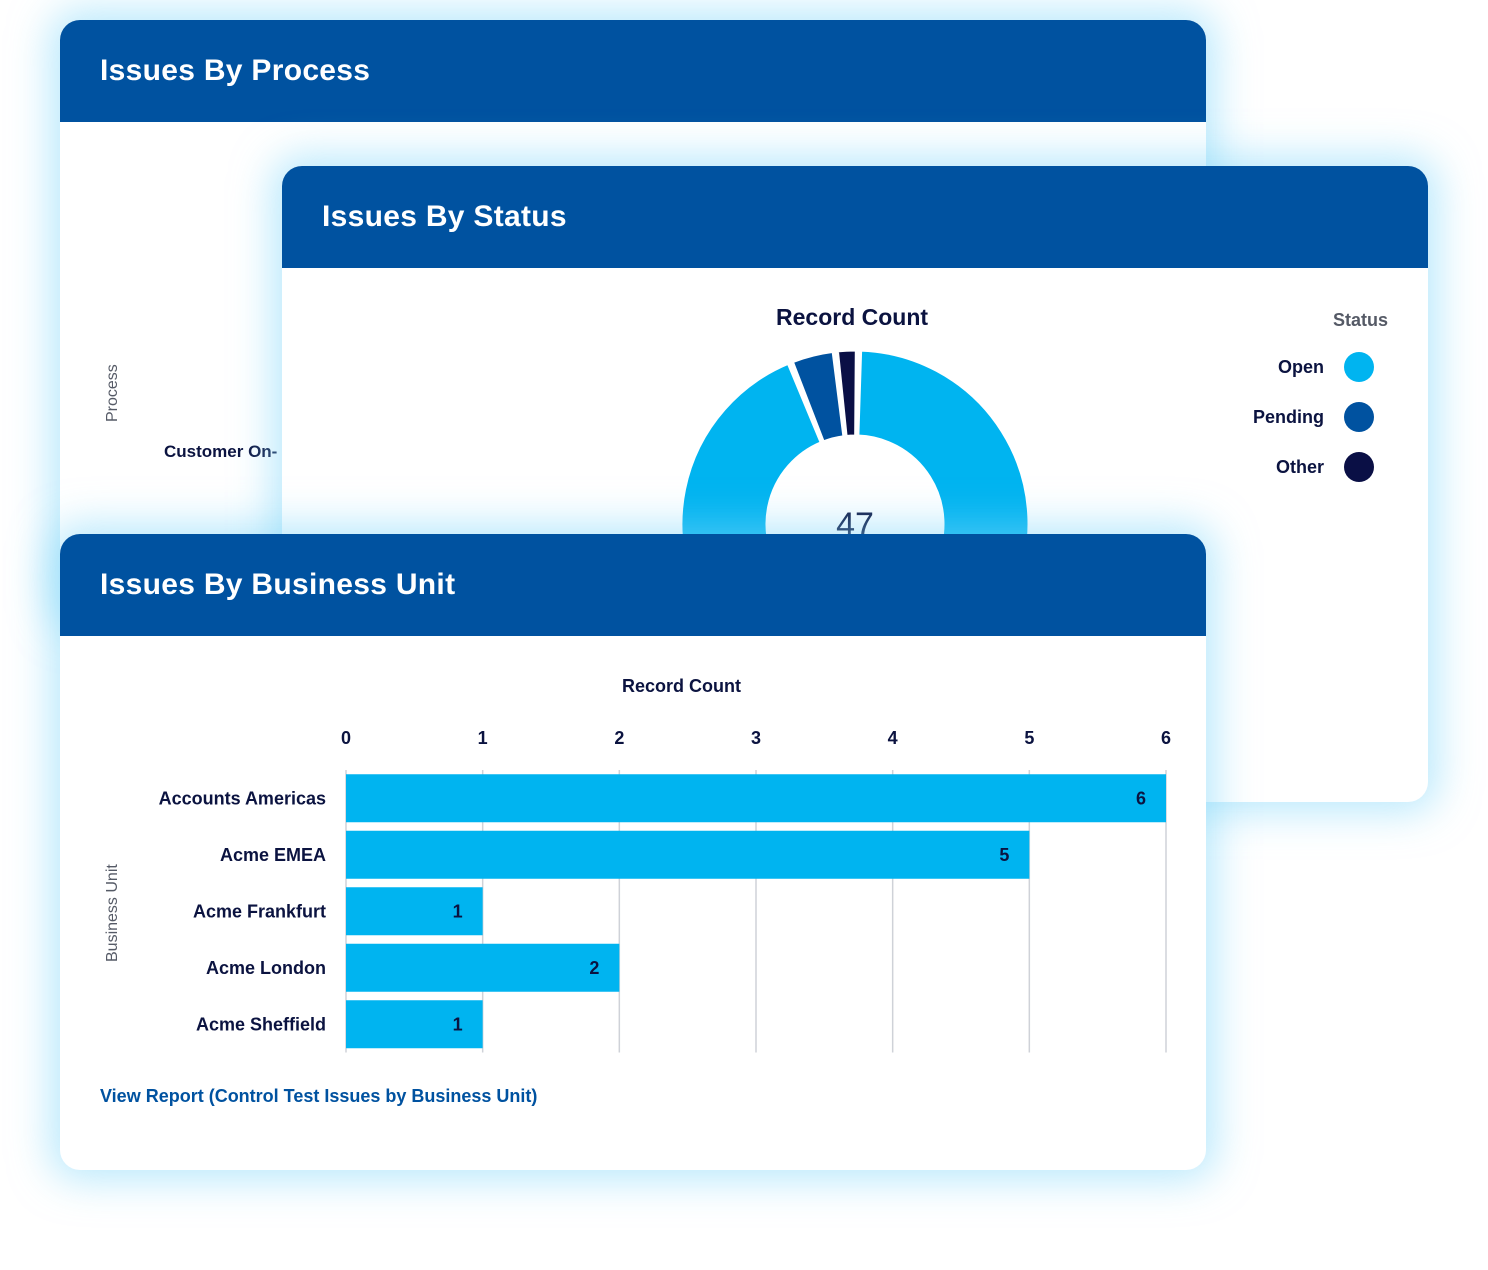 The height and width of the screenshot is (1270, 1488). What do you see at coordinates (346, 738) in the screenshot?
I see `x-tick-label: 0` at bounding box center [346, 738].